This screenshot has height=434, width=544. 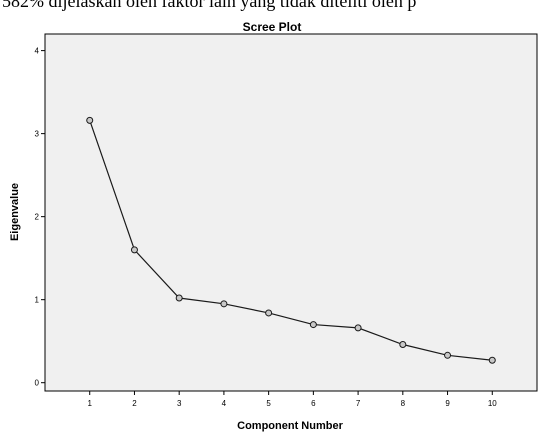 What do you see at coordinates (447, 403) in the screenshot?
I see `x-tick-label: 9` at bounding box center [447, 403].